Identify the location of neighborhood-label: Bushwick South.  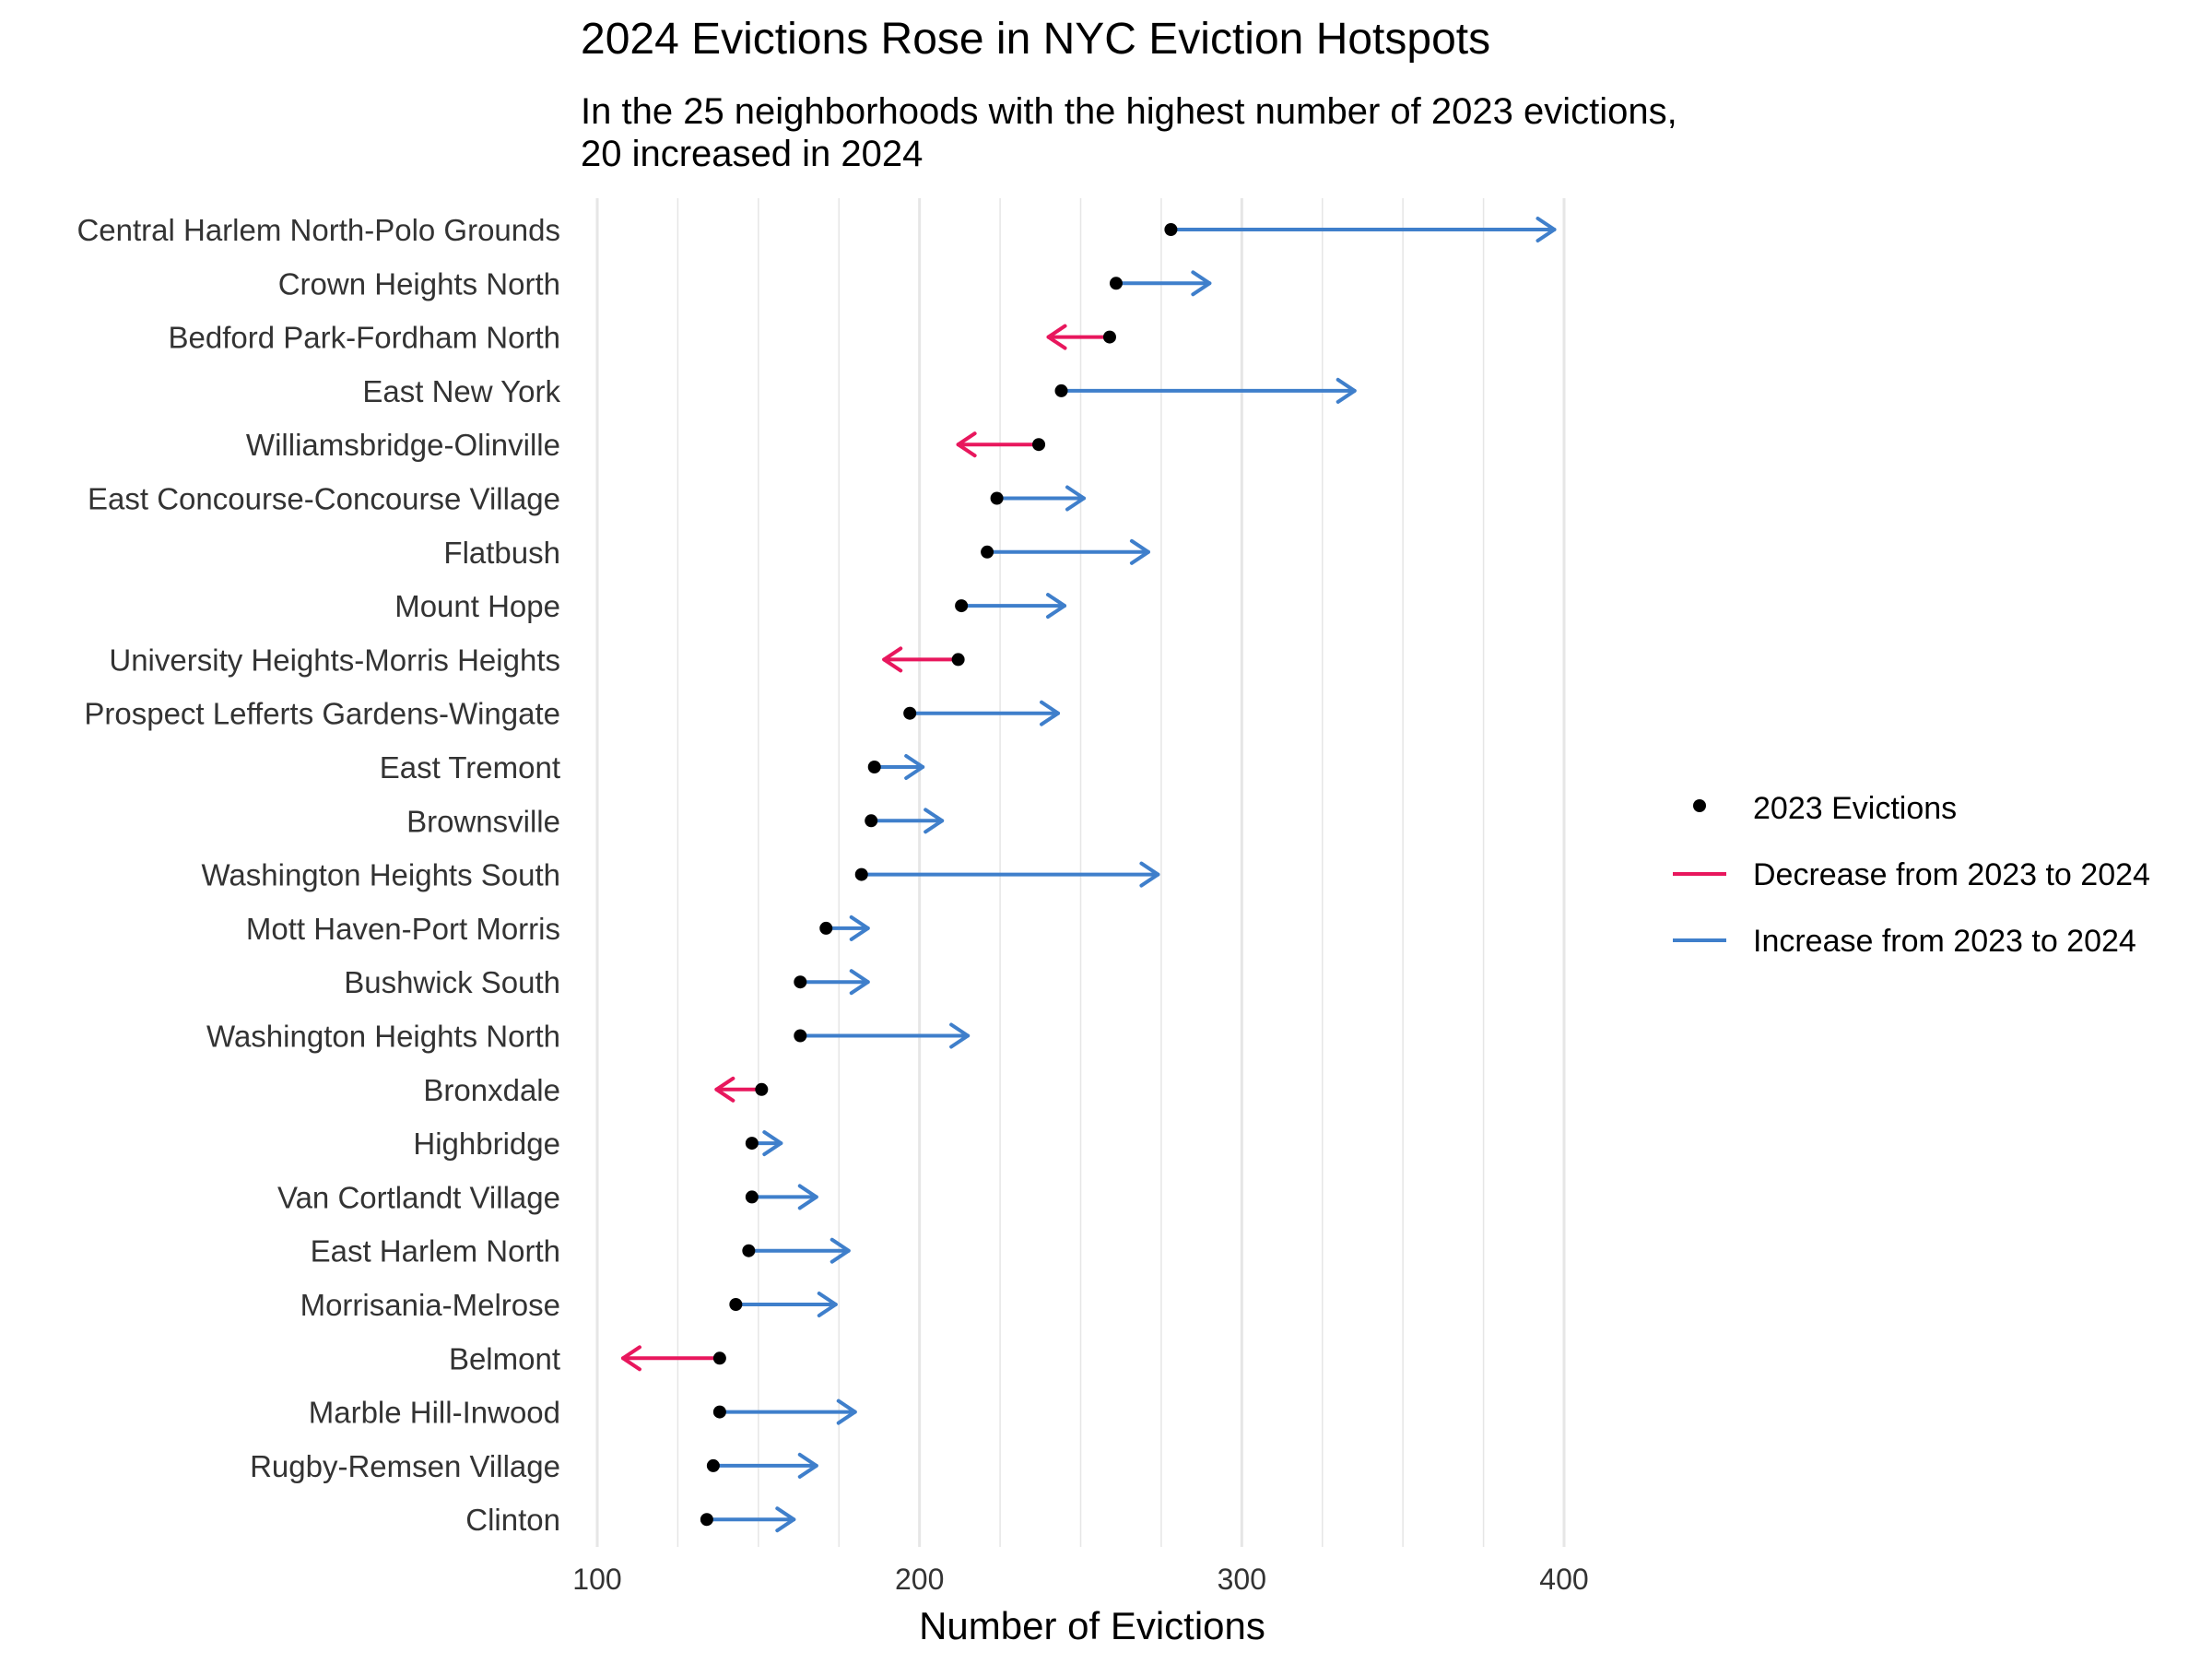
(452, 982).